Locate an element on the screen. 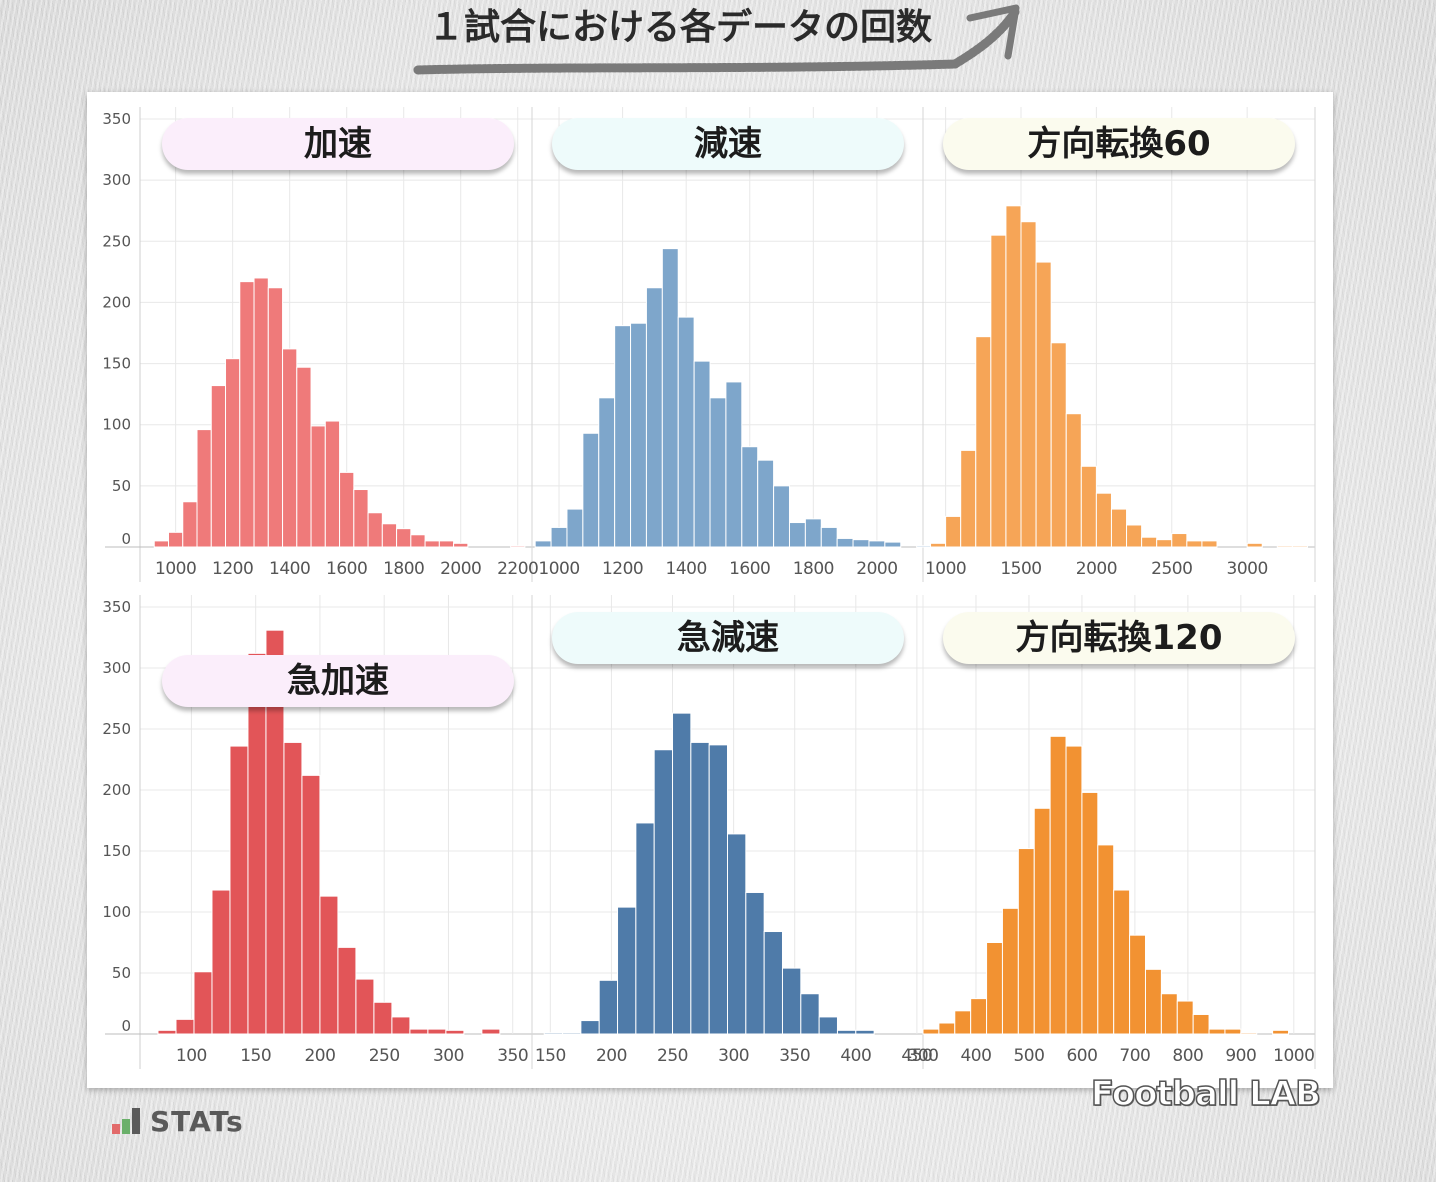 The height and width of the screenshot is (1182, 1436). chart-title-pill: 方向転換120 is located at coordinates (1119, 638).